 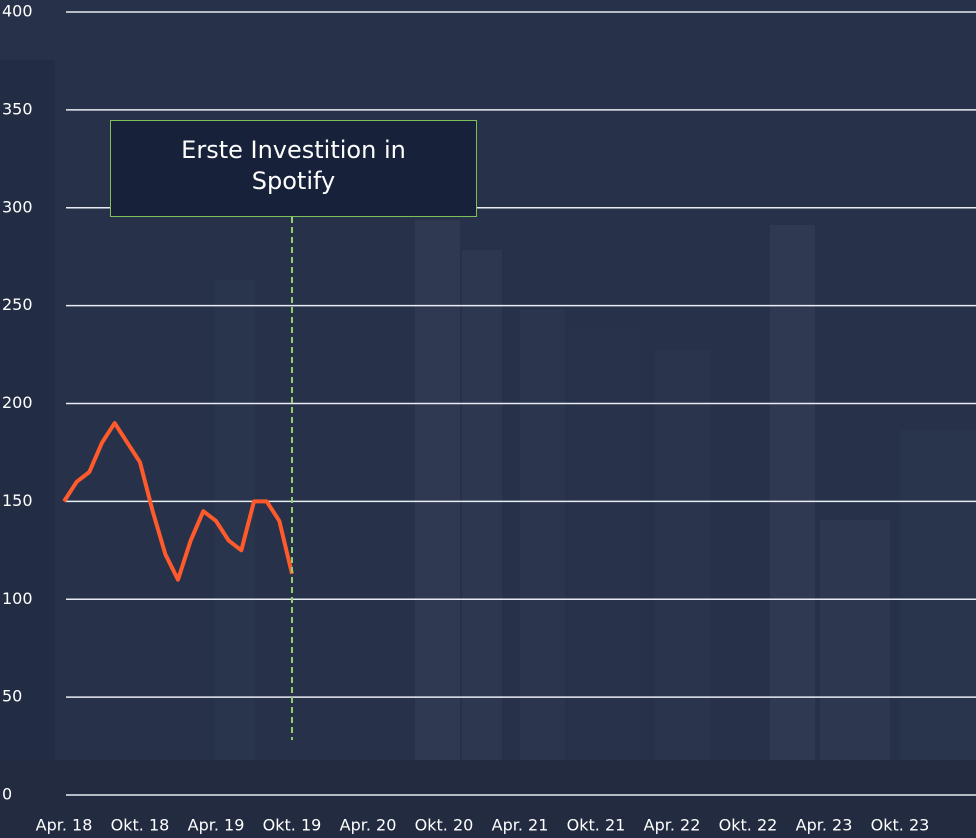 I want to click on y-tick-label: 200, so click(x=17, y=402).